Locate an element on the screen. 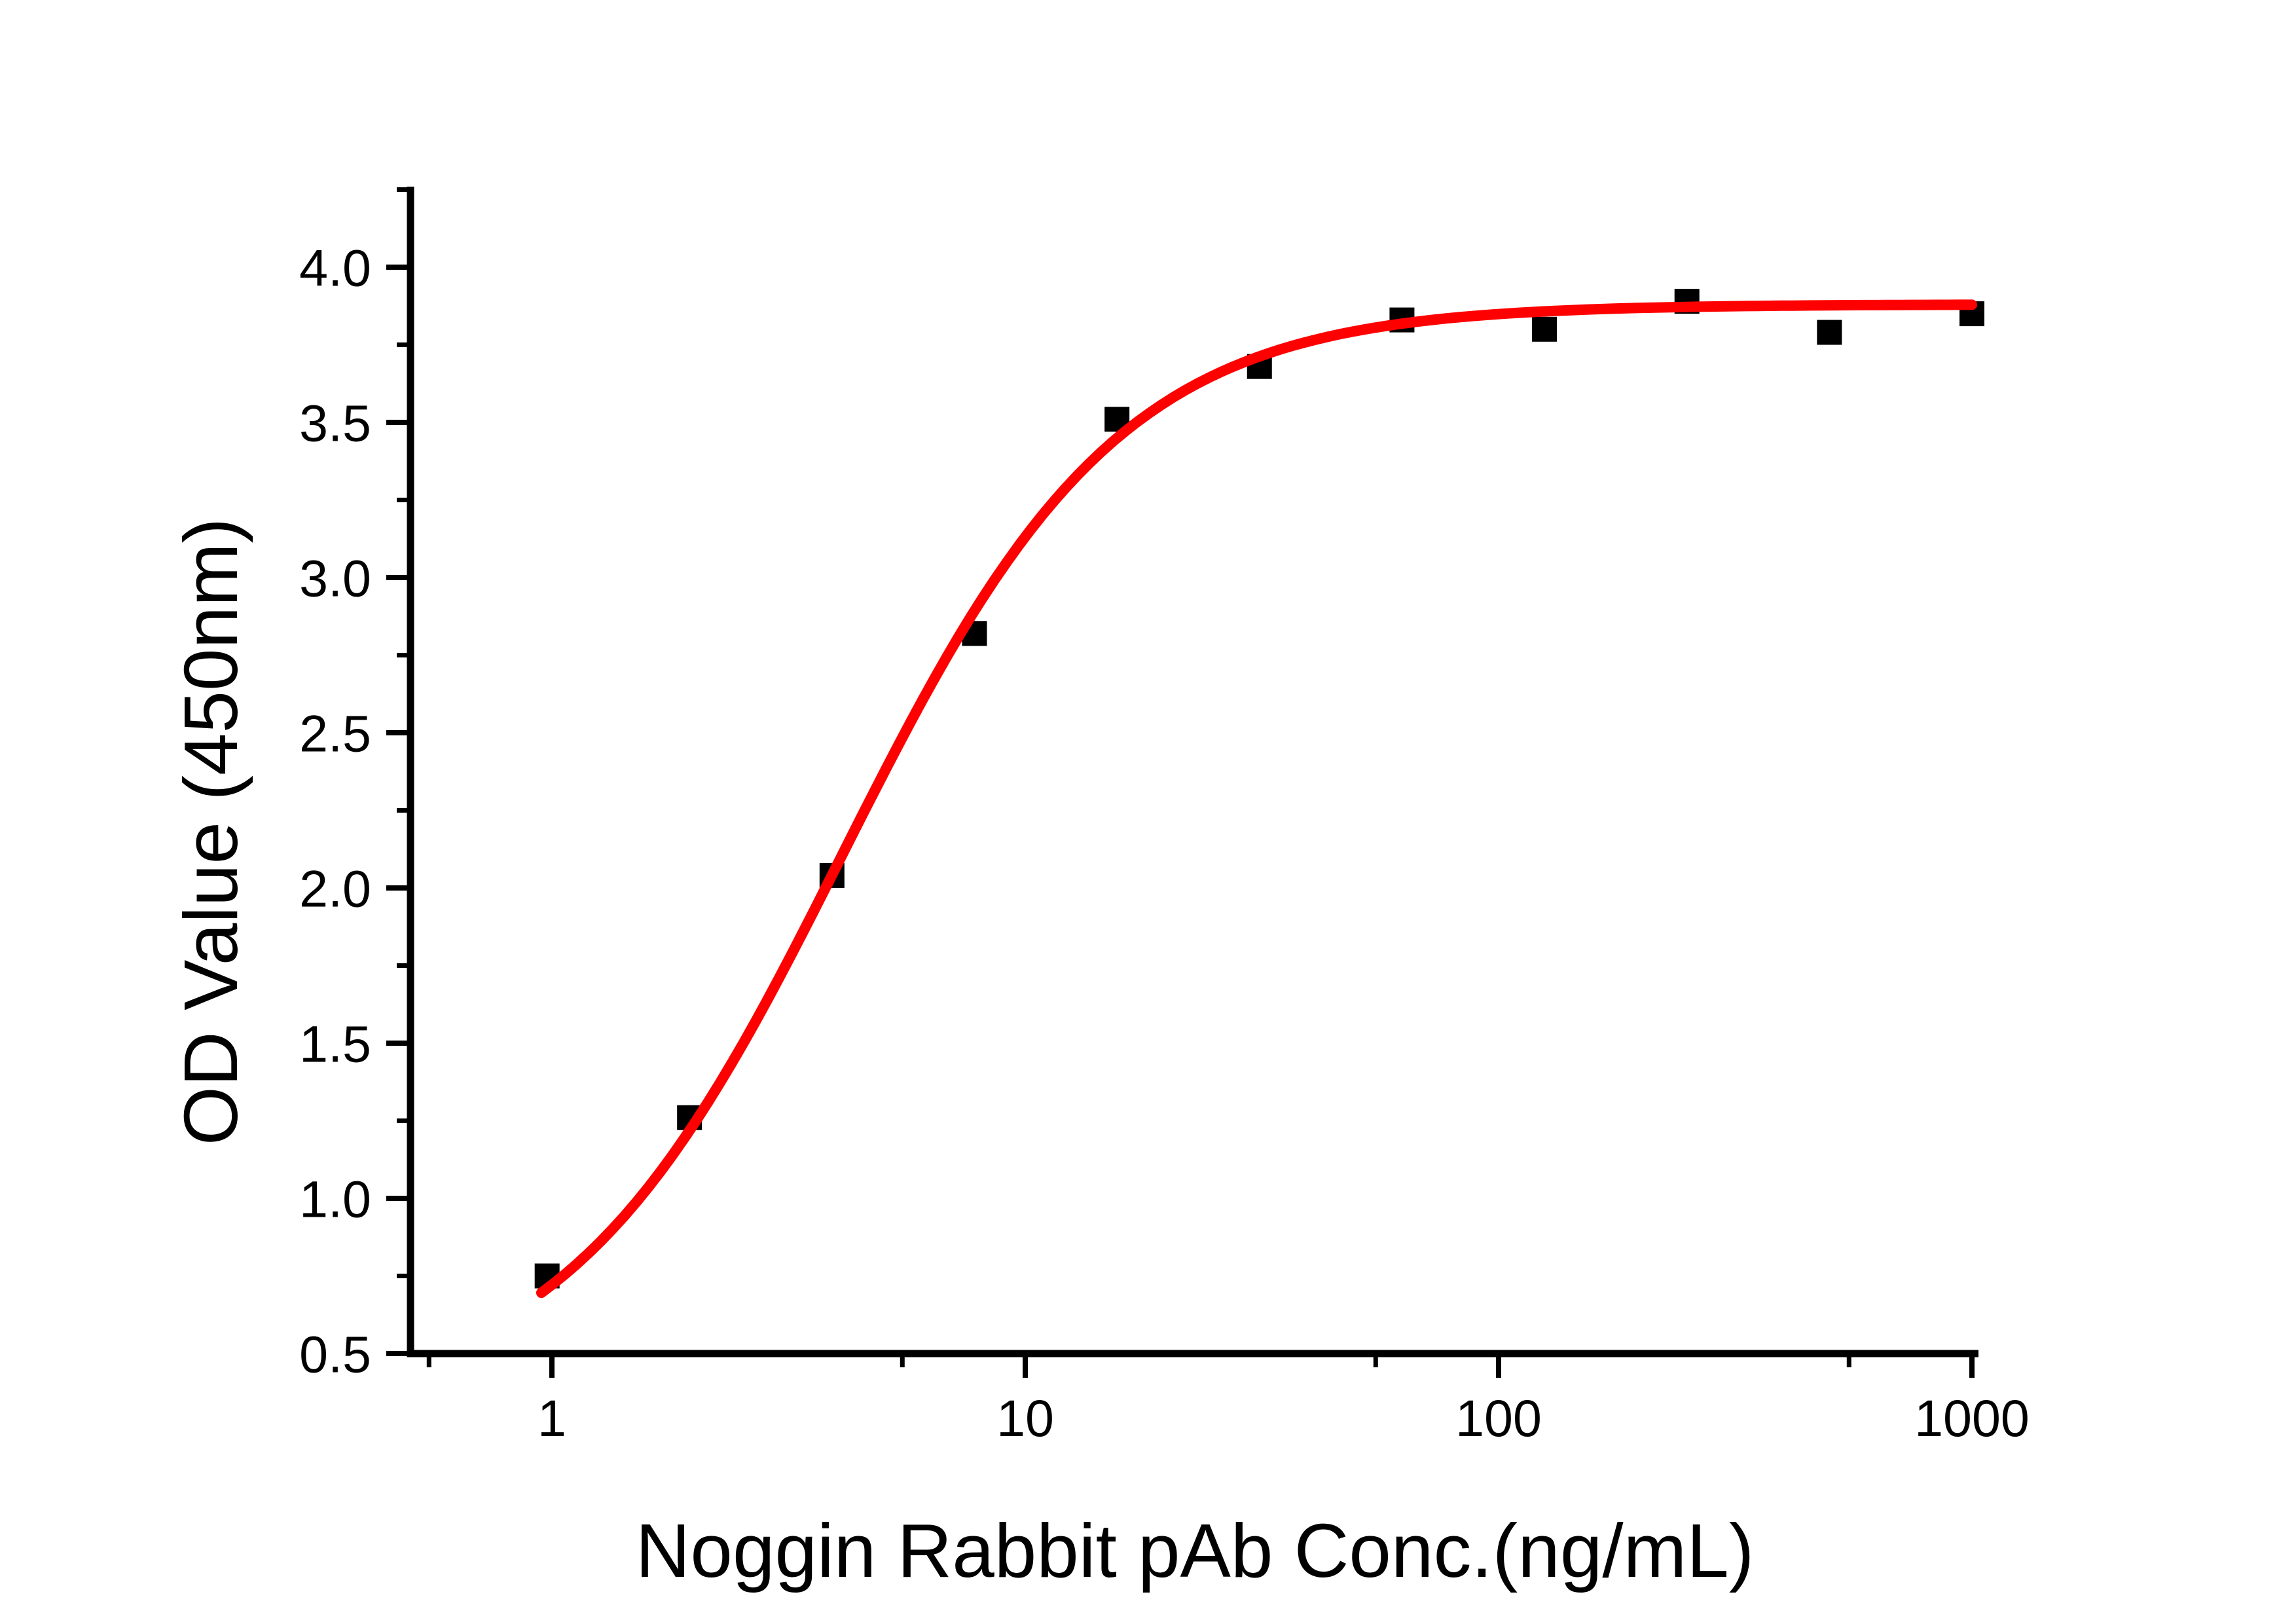 This screenshot has height=1624, width=2296. y-tick-label: 3.5 is located at coordinates (335, 423).